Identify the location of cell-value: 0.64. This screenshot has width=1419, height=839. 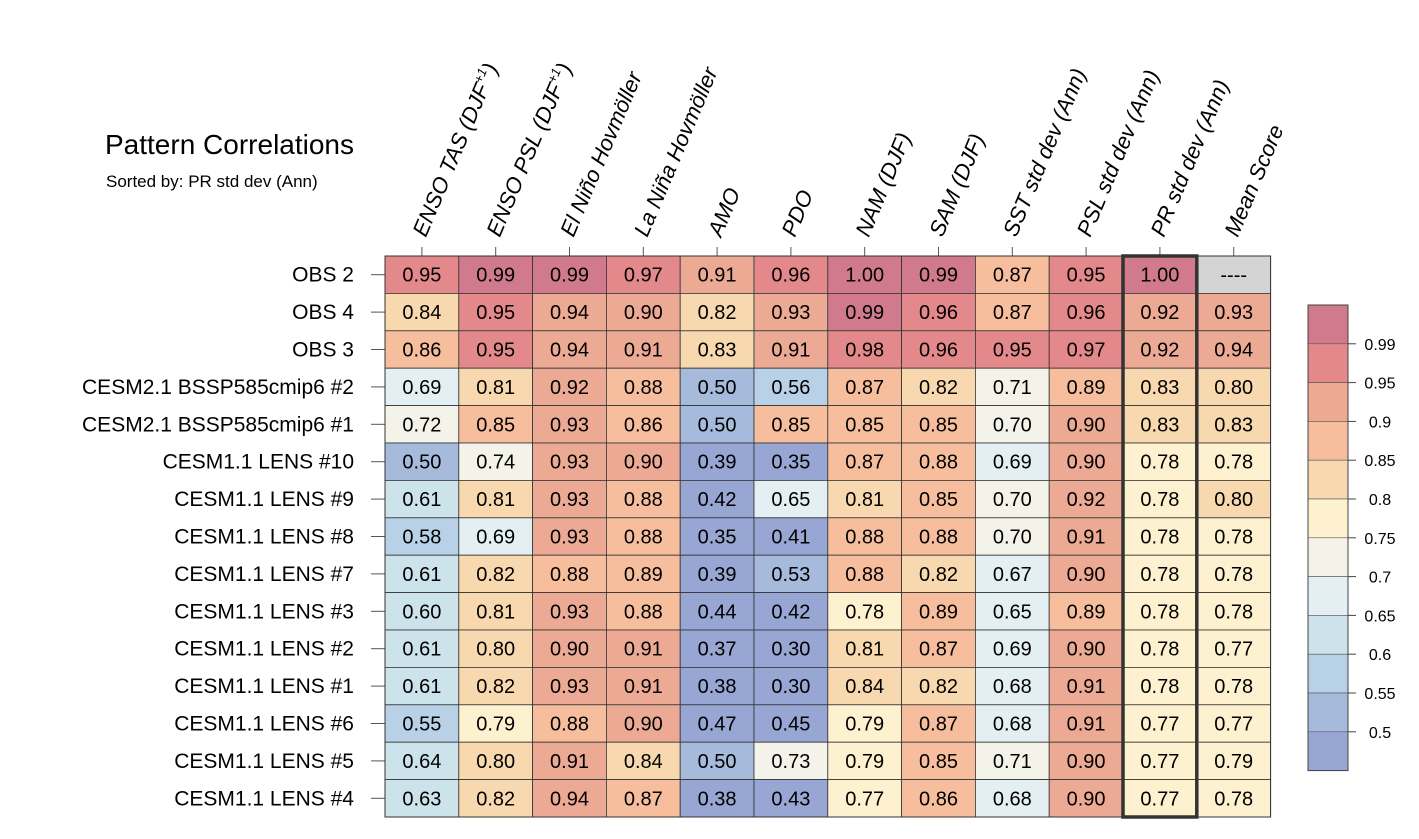
(421, 762).